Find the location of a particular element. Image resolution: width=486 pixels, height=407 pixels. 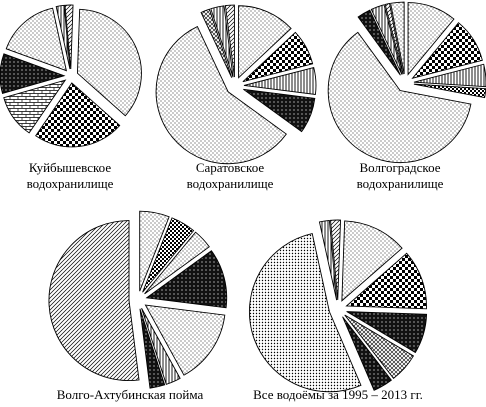

caption-volgograd-line1: Волгоградское is located at coordinates (400, 167).